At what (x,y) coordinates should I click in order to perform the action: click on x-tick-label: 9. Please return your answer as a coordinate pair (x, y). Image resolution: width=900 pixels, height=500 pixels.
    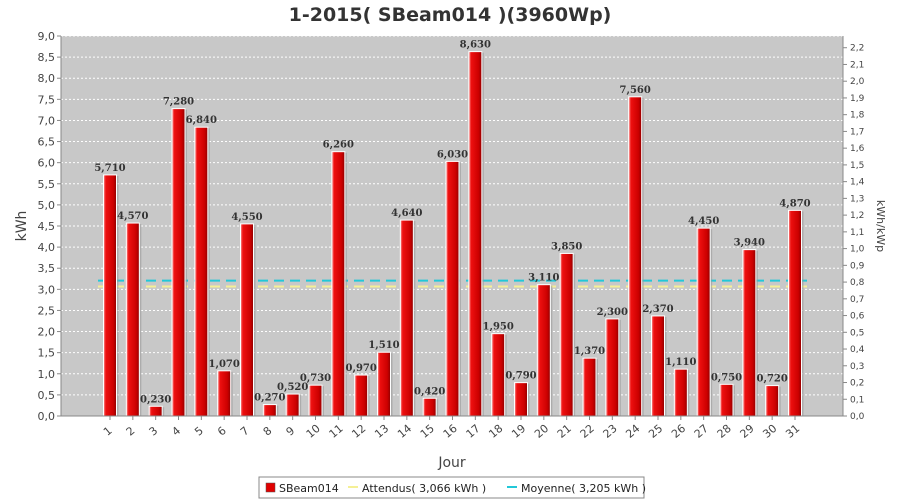
    Looking at the image, I should click on (291, 431).